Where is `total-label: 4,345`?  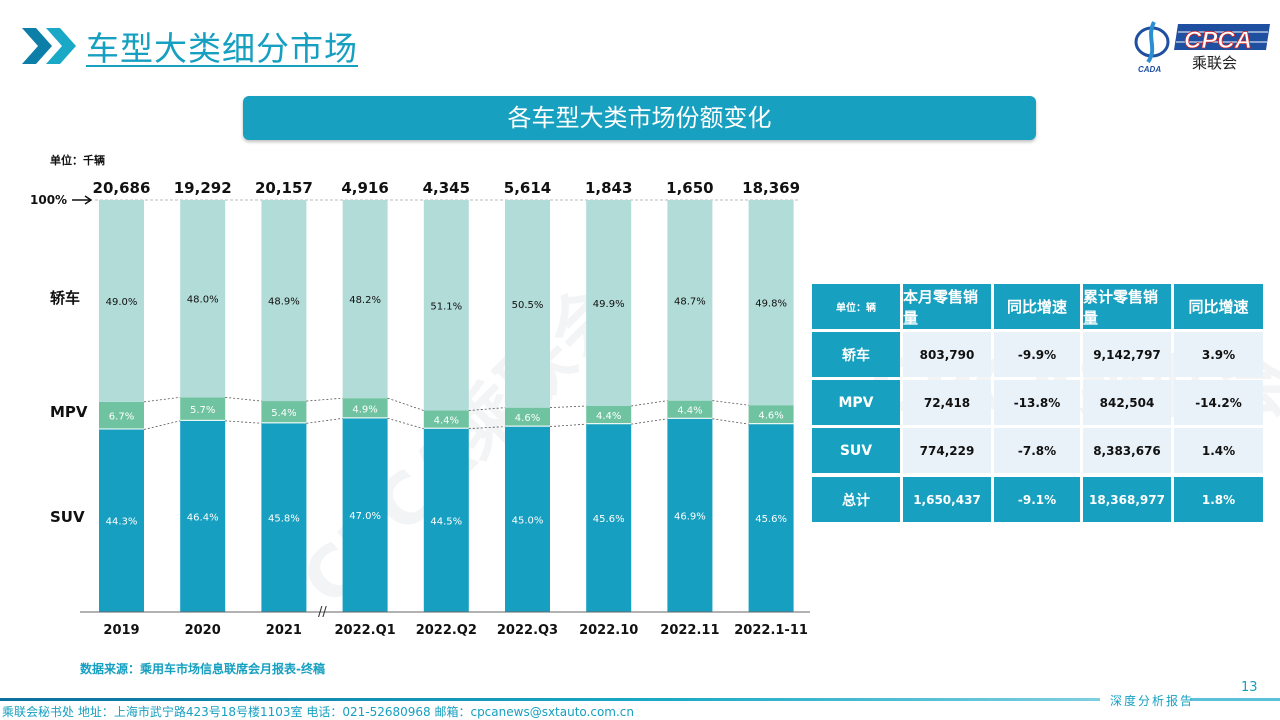
total-label: 4,345 is located at coordinates (446, 188).